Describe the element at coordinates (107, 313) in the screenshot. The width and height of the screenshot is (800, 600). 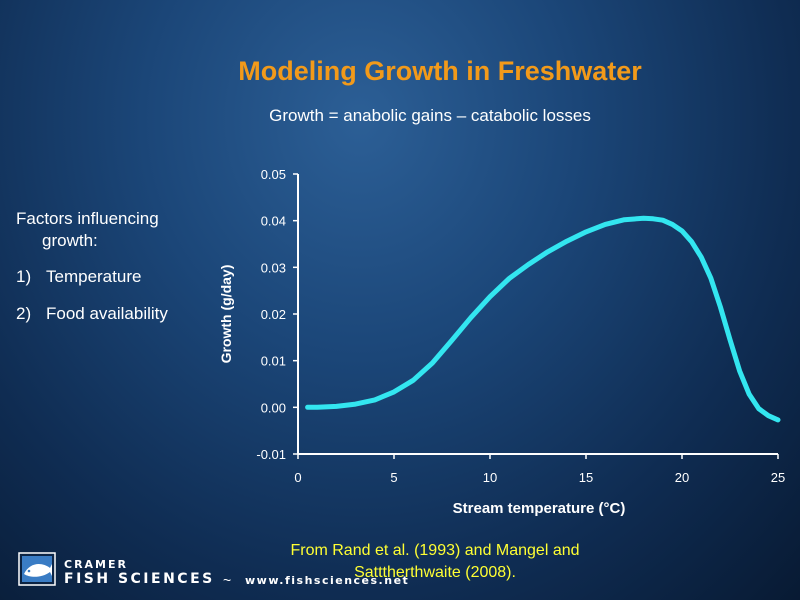
I see `factor-label: Food availability` at that location.